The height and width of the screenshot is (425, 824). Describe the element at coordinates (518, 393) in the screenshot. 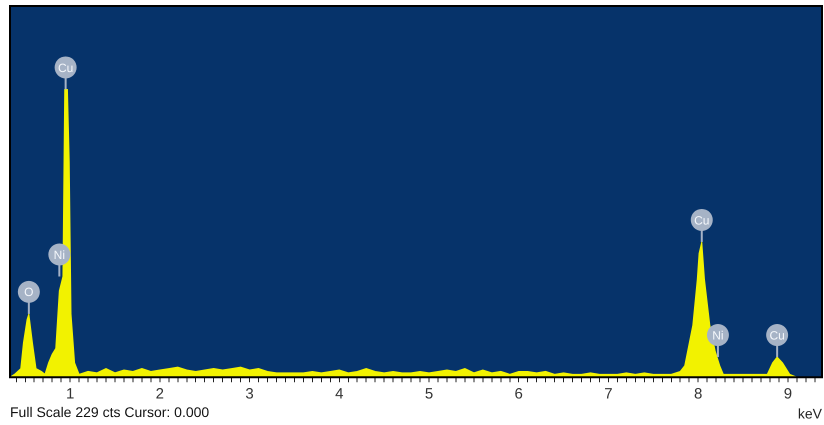

I see `x-tick-label: 6` at that location.